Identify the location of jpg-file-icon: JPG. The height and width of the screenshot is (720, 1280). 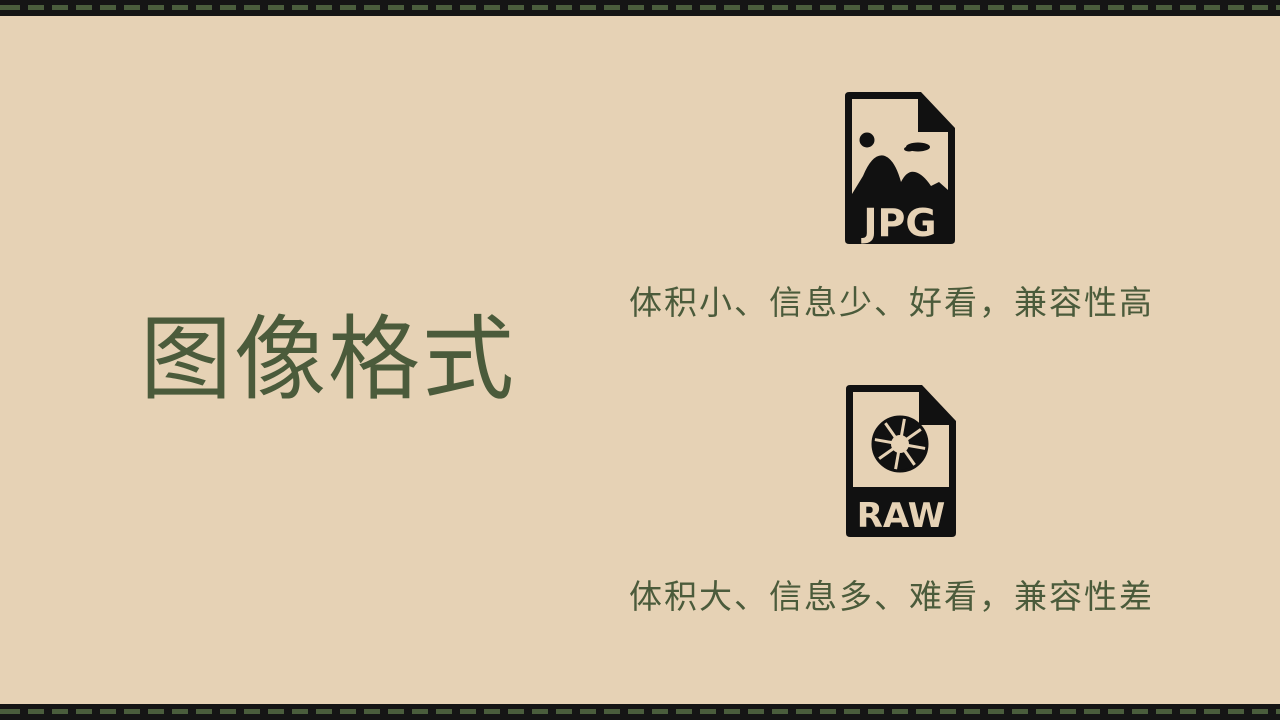
(900, 168).